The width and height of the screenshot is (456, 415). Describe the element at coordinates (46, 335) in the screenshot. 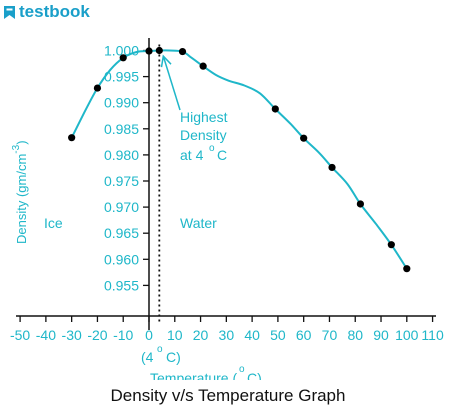

I see `x-tick-label: -40` at that location.